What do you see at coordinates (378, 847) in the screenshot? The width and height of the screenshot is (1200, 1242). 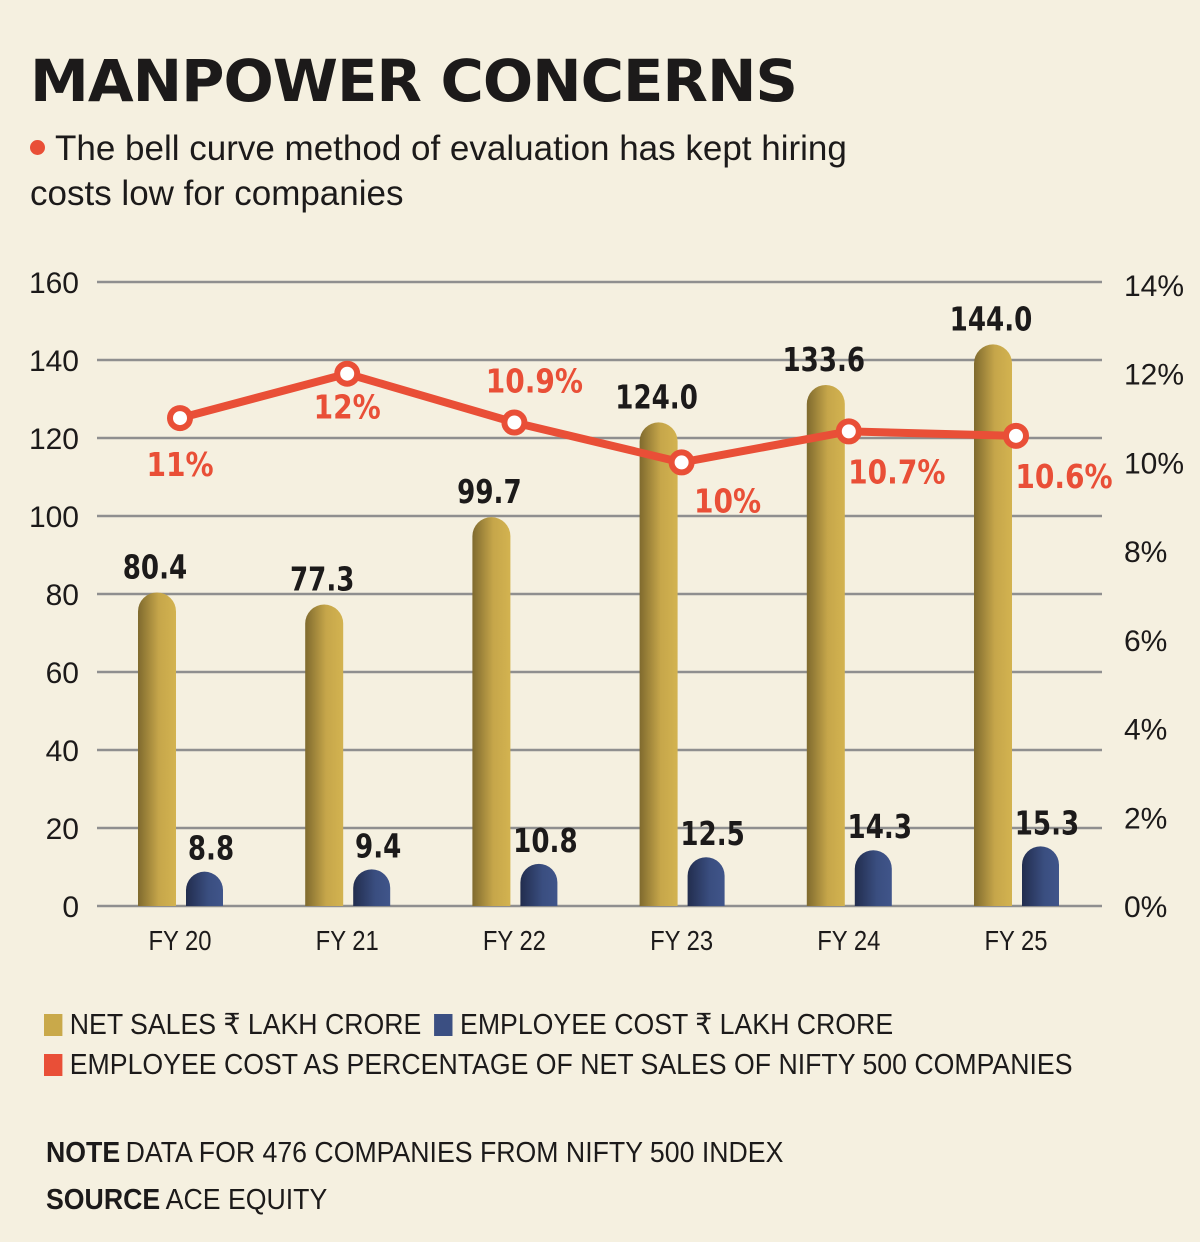 I see `employee-cost-data-label: 9.4` at bounding box center [378, 847].